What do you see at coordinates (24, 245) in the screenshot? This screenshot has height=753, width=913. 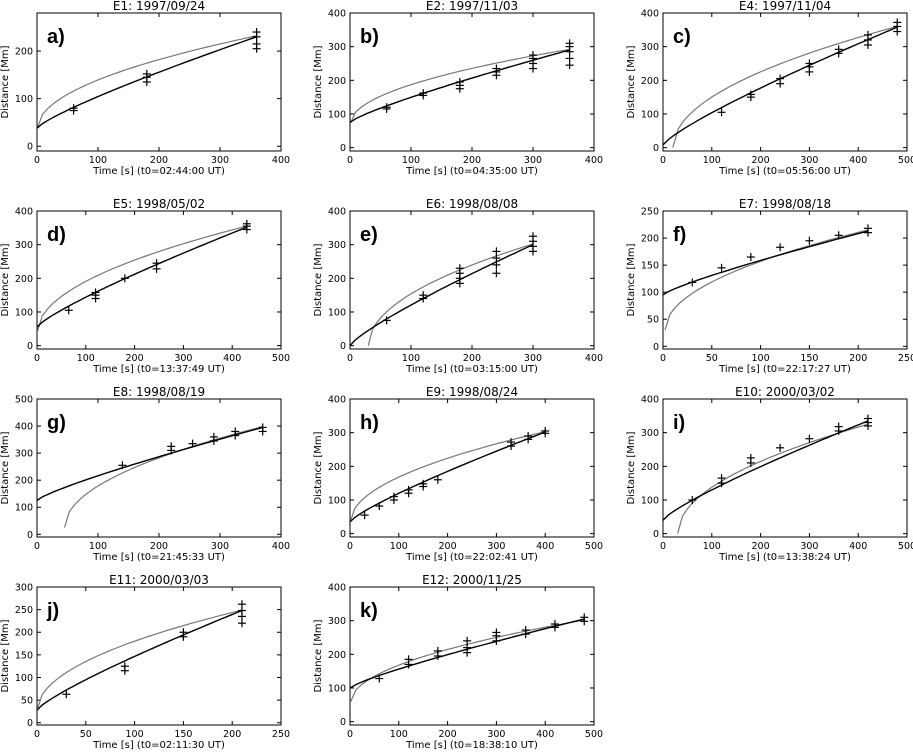 I see `y-tick-label: 300` at bounding box center [24, 245].